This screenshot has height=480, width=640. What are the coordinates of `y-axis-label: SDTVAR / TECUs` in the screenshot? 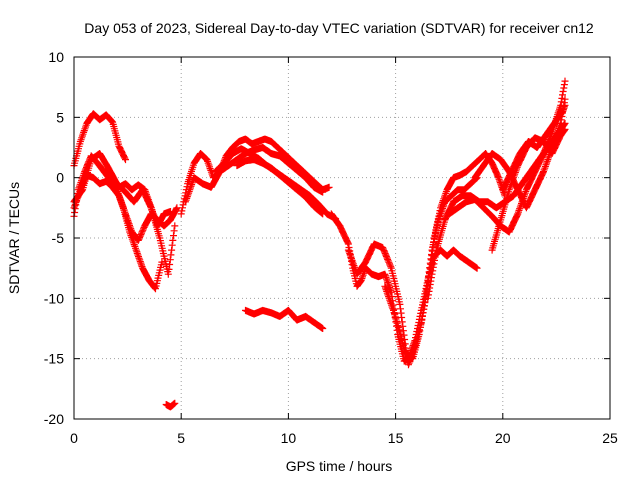 It's located at (14, 238).